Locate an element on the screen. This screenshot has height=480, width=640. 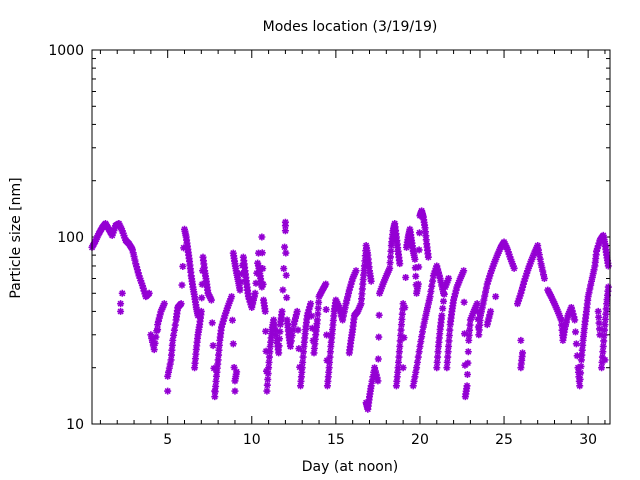
x-tick-label: 10 is located at coordinates (252, 440).